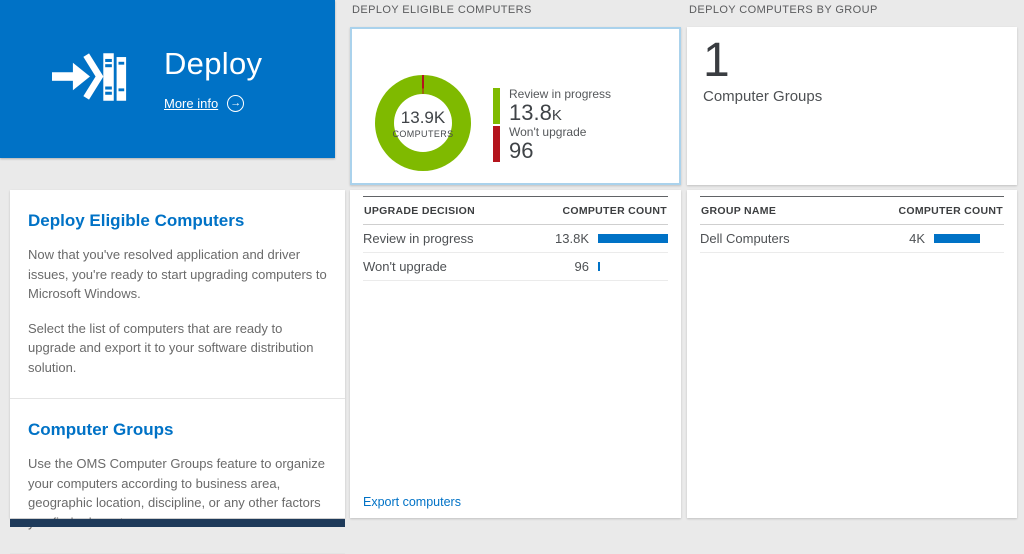 This screenshot has height=554, width=1024. I want to click on next-tile-peek, so click(177, 523).